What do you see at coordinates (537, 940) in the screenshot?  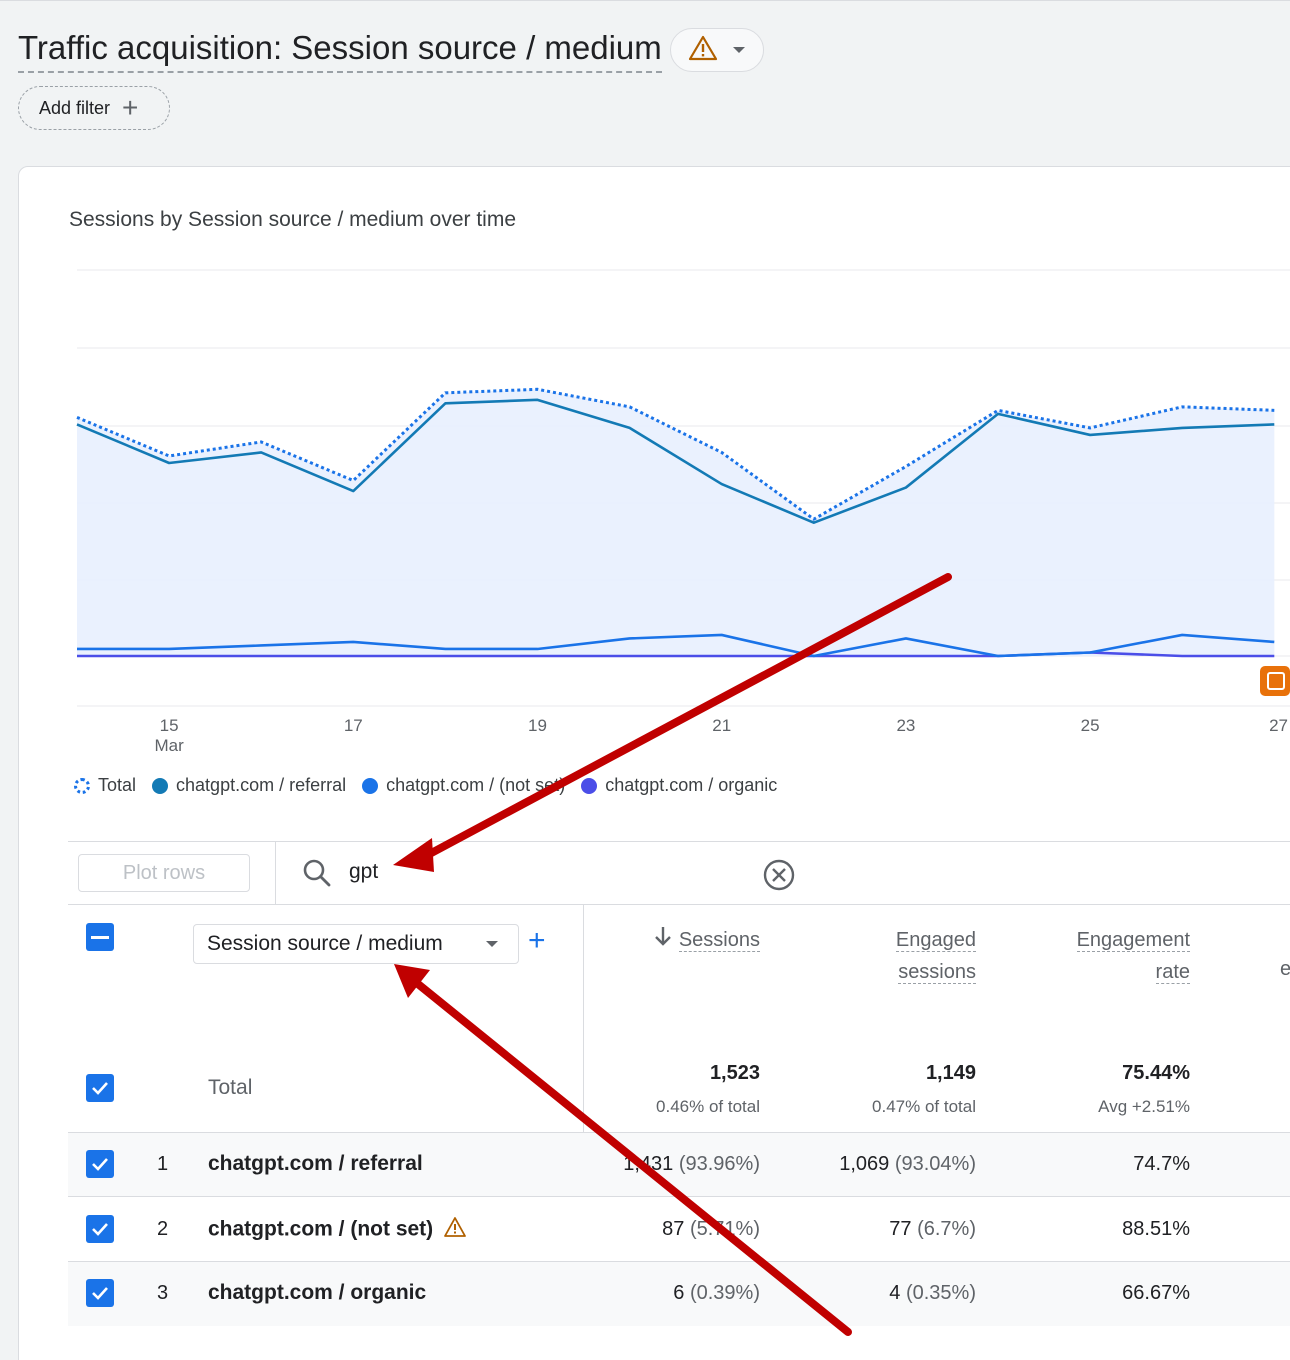 I see `add-dimension-button: +` at bounding box center [537, 940].